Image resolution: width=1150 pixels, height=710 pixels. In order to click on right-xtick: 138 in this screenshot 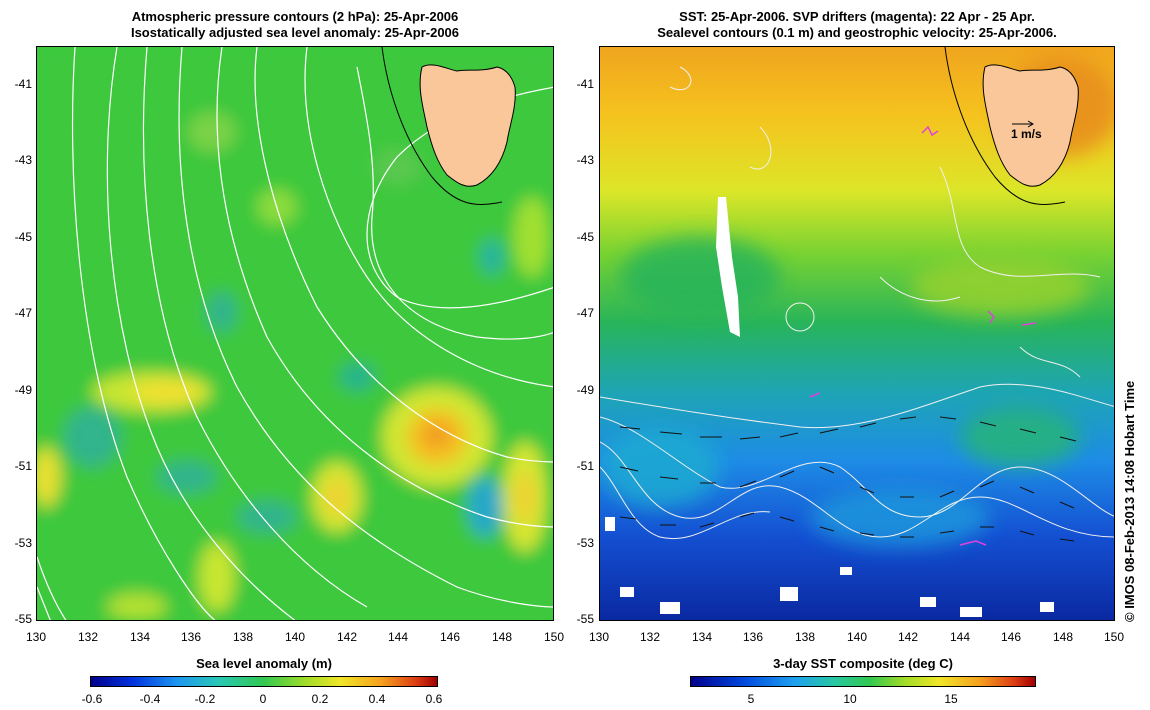, I will do `click(805, 637)`.